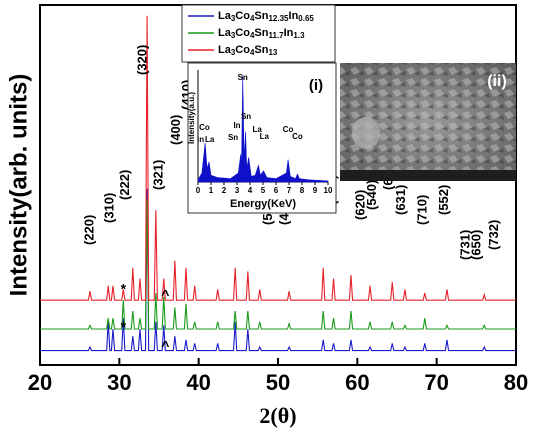 The height and width of the screenshot is (440, 541). What do you see at coordinates (428, 122) in the screenshot?
I see `inset-sem: (ii)` at bounding box center [428, 122].